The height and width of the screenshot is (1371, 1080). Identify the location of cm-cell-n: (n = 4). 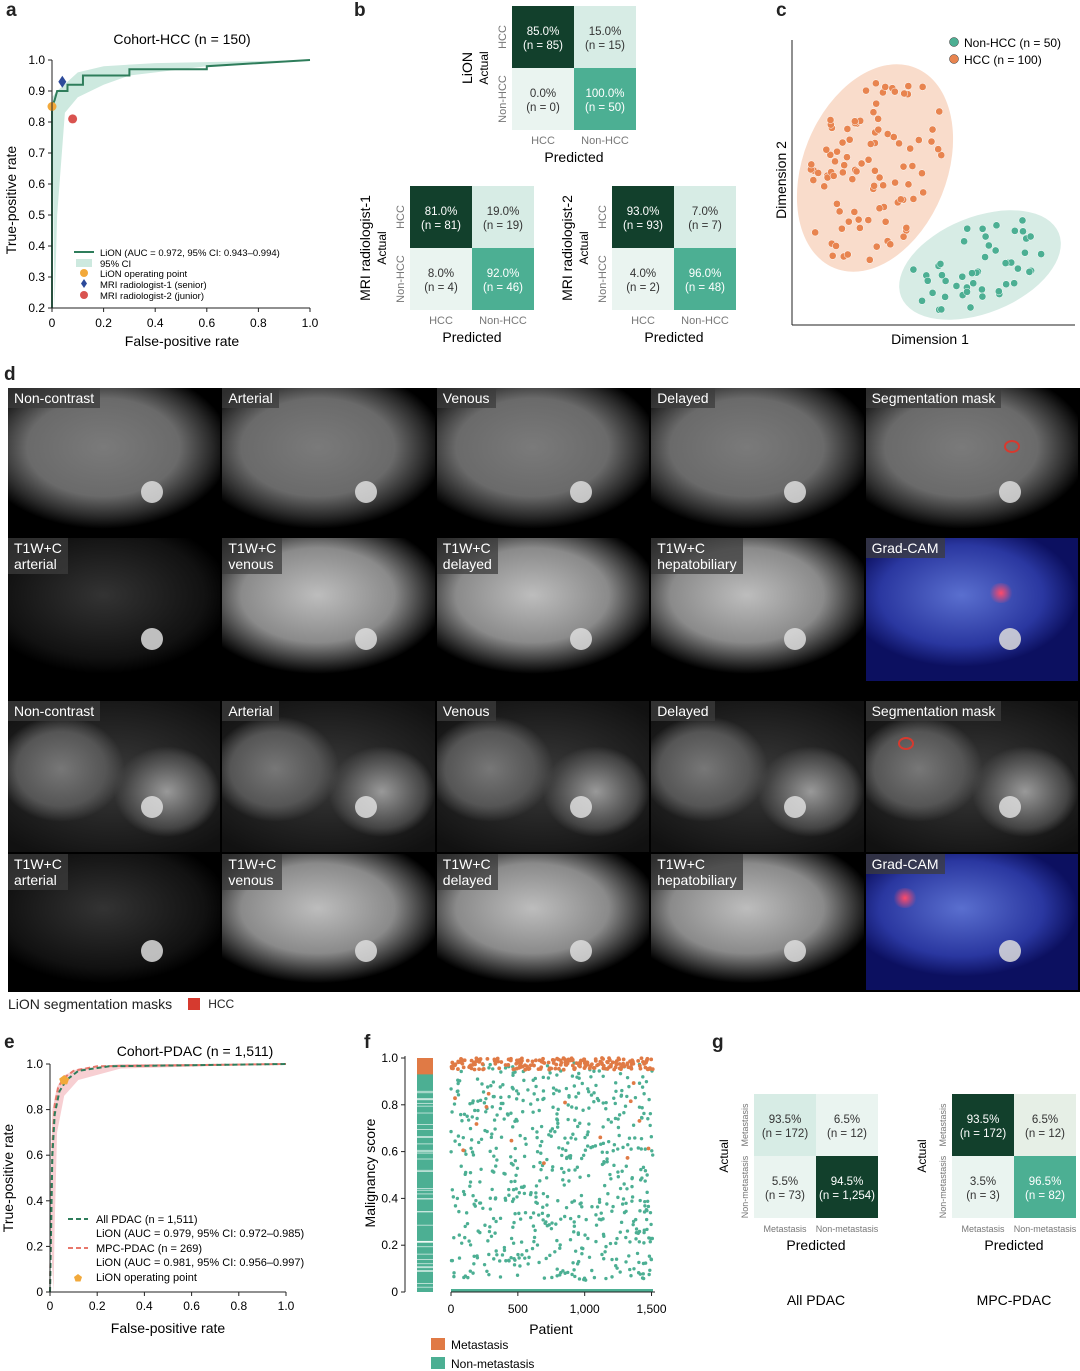
(441, 288).